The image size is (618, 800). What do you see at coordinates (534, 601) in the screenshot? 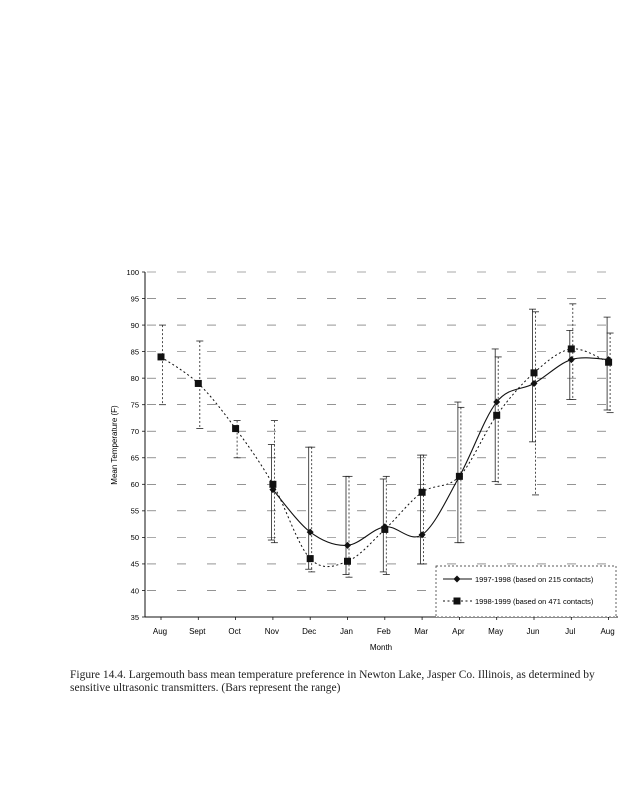
I see `legend-label-1998-1999: 1998-1999 (based on 471 contacts)` at bounding box center [534, 601].